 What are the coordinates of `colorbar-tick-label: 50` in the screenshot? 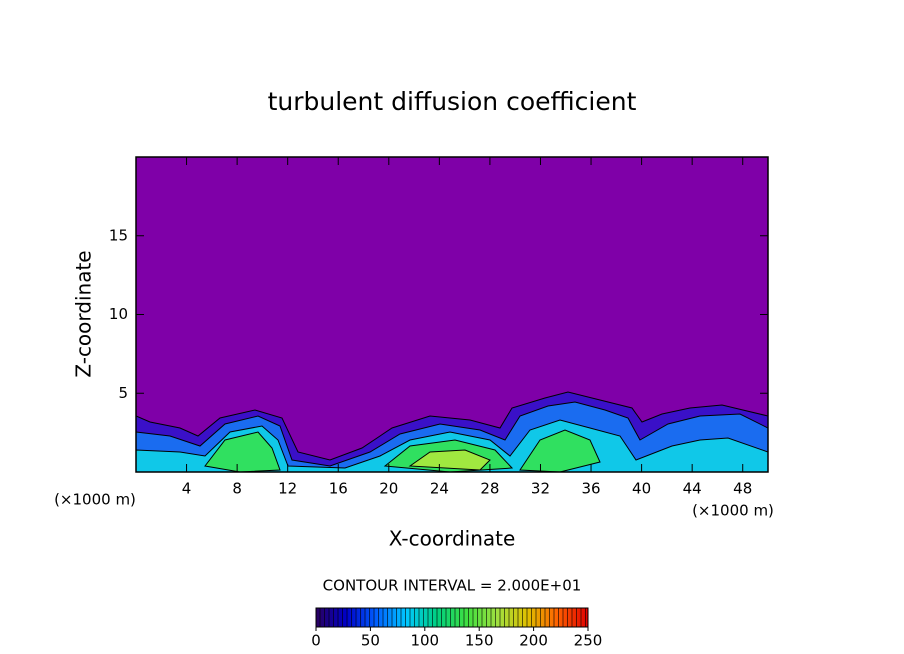 It's located at (370, 641).